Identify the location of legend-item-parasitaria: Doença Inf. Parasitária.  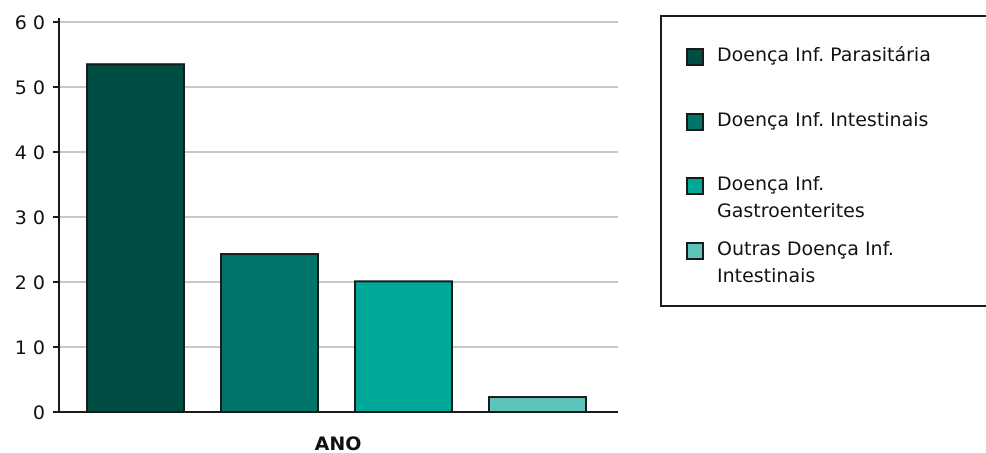
(832, 56).